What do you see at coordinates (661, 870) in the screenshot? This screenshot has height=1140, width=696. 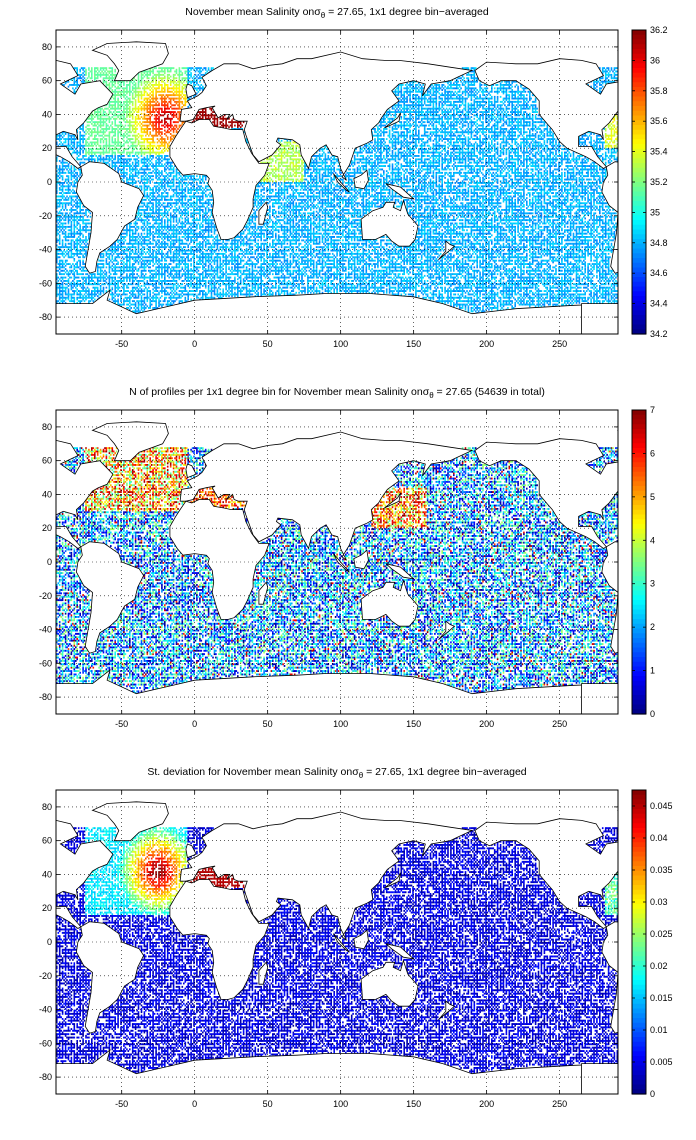 I see `colorbar-tick-label: 0.035` at bounding box center [661, 870].